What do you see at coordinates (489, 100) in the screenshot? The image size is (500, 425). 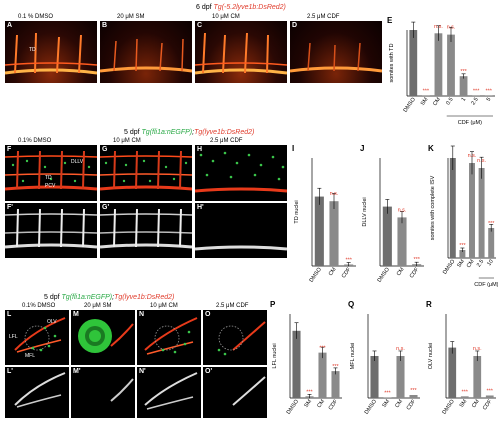 I see `tick-label: 5` at bounding box center [489, 100].